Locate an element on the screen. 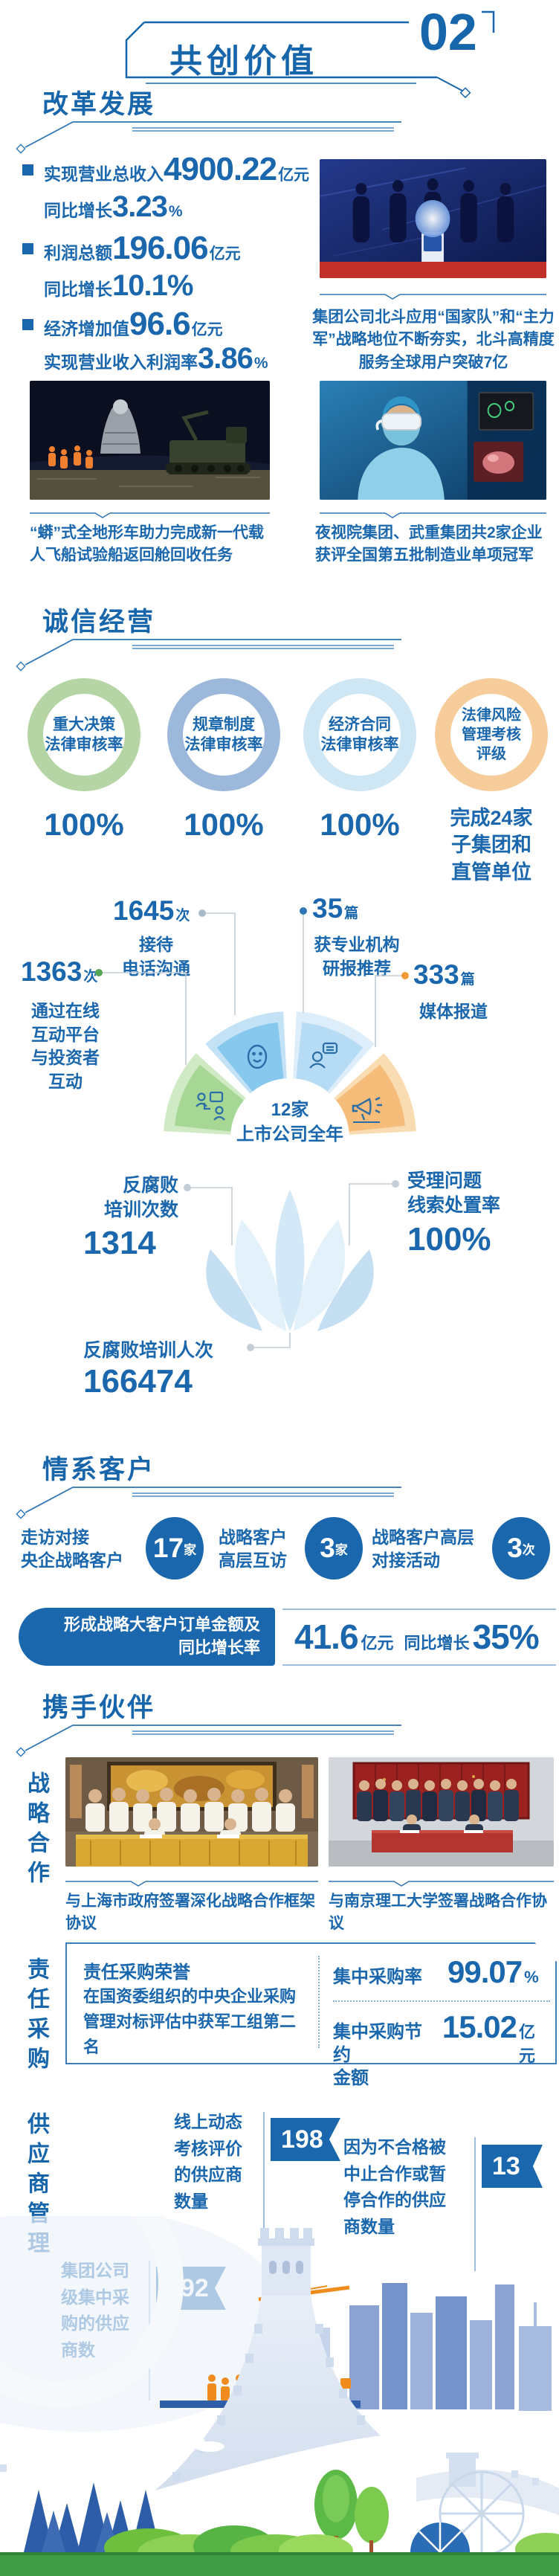 The height and width of the screenshot is (2576, 559). lotus-stat-value: 100% is located at coordinates (449, 1239).